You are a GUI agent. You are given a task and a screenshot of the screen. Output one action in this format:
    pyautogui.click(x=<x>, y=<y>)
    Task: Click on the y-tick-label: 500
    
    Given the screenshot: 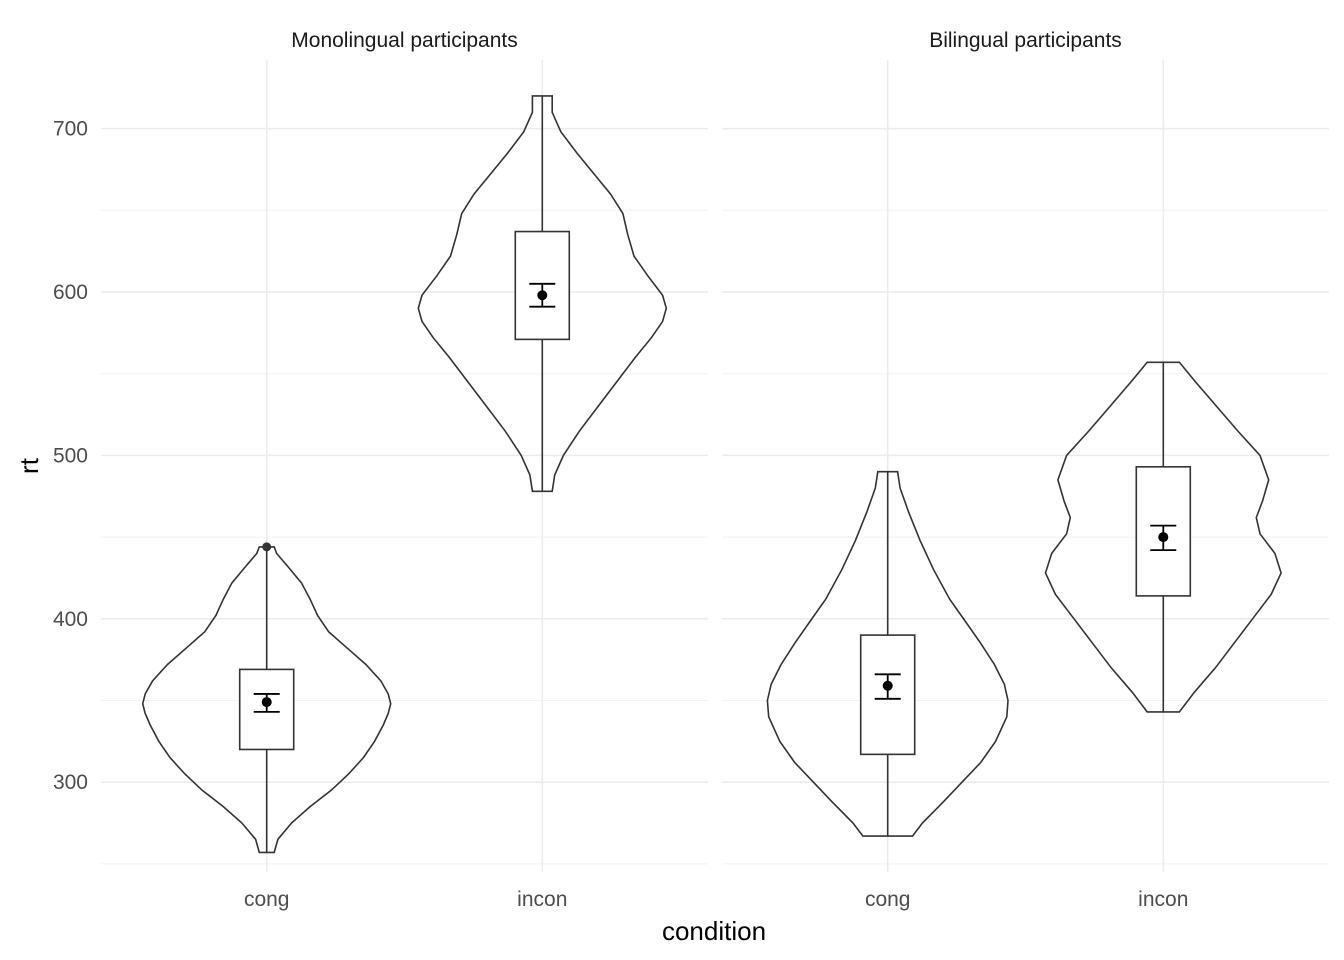 What is the action you would take?
    pyautogui.click(x=70, y=455)
    